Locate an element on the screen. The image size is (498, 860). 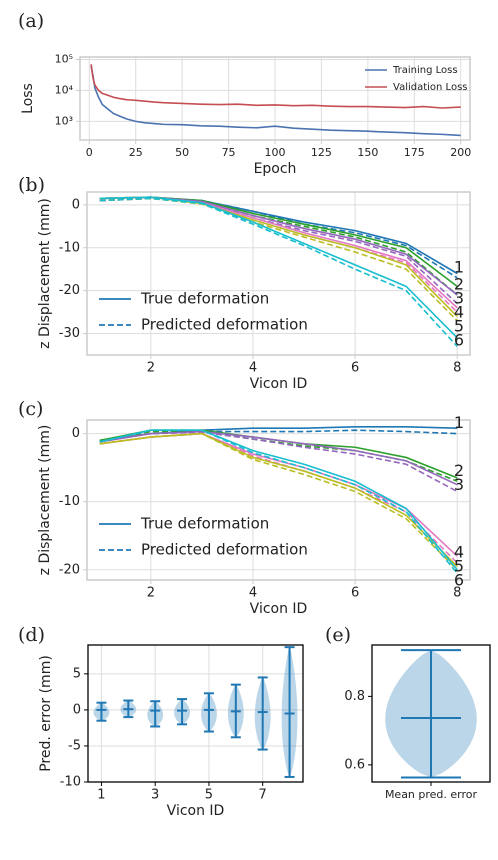
panel-label: (c) is located at coordinates (30, 409).